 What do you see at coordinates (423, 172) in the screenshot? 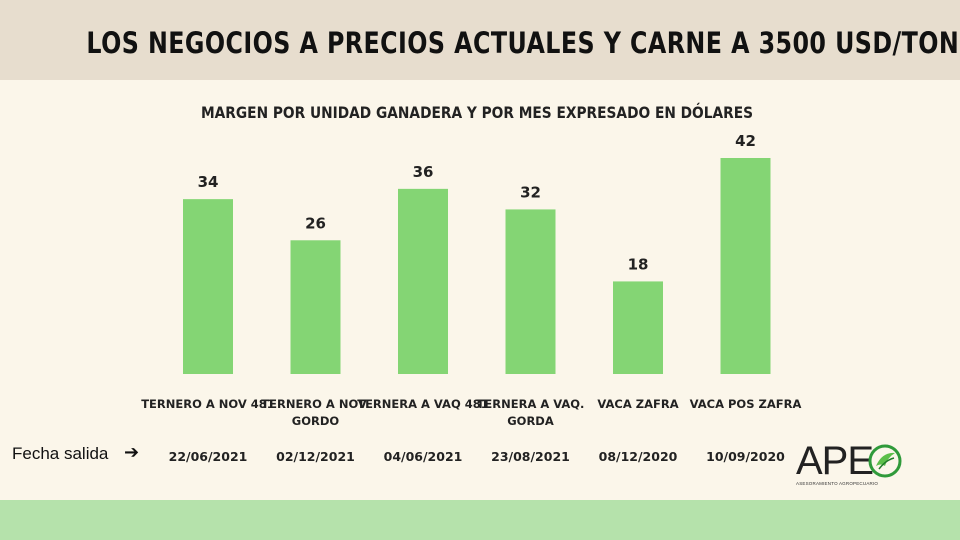
I see `data-label-3: 36` at bounding box center [423, 172].